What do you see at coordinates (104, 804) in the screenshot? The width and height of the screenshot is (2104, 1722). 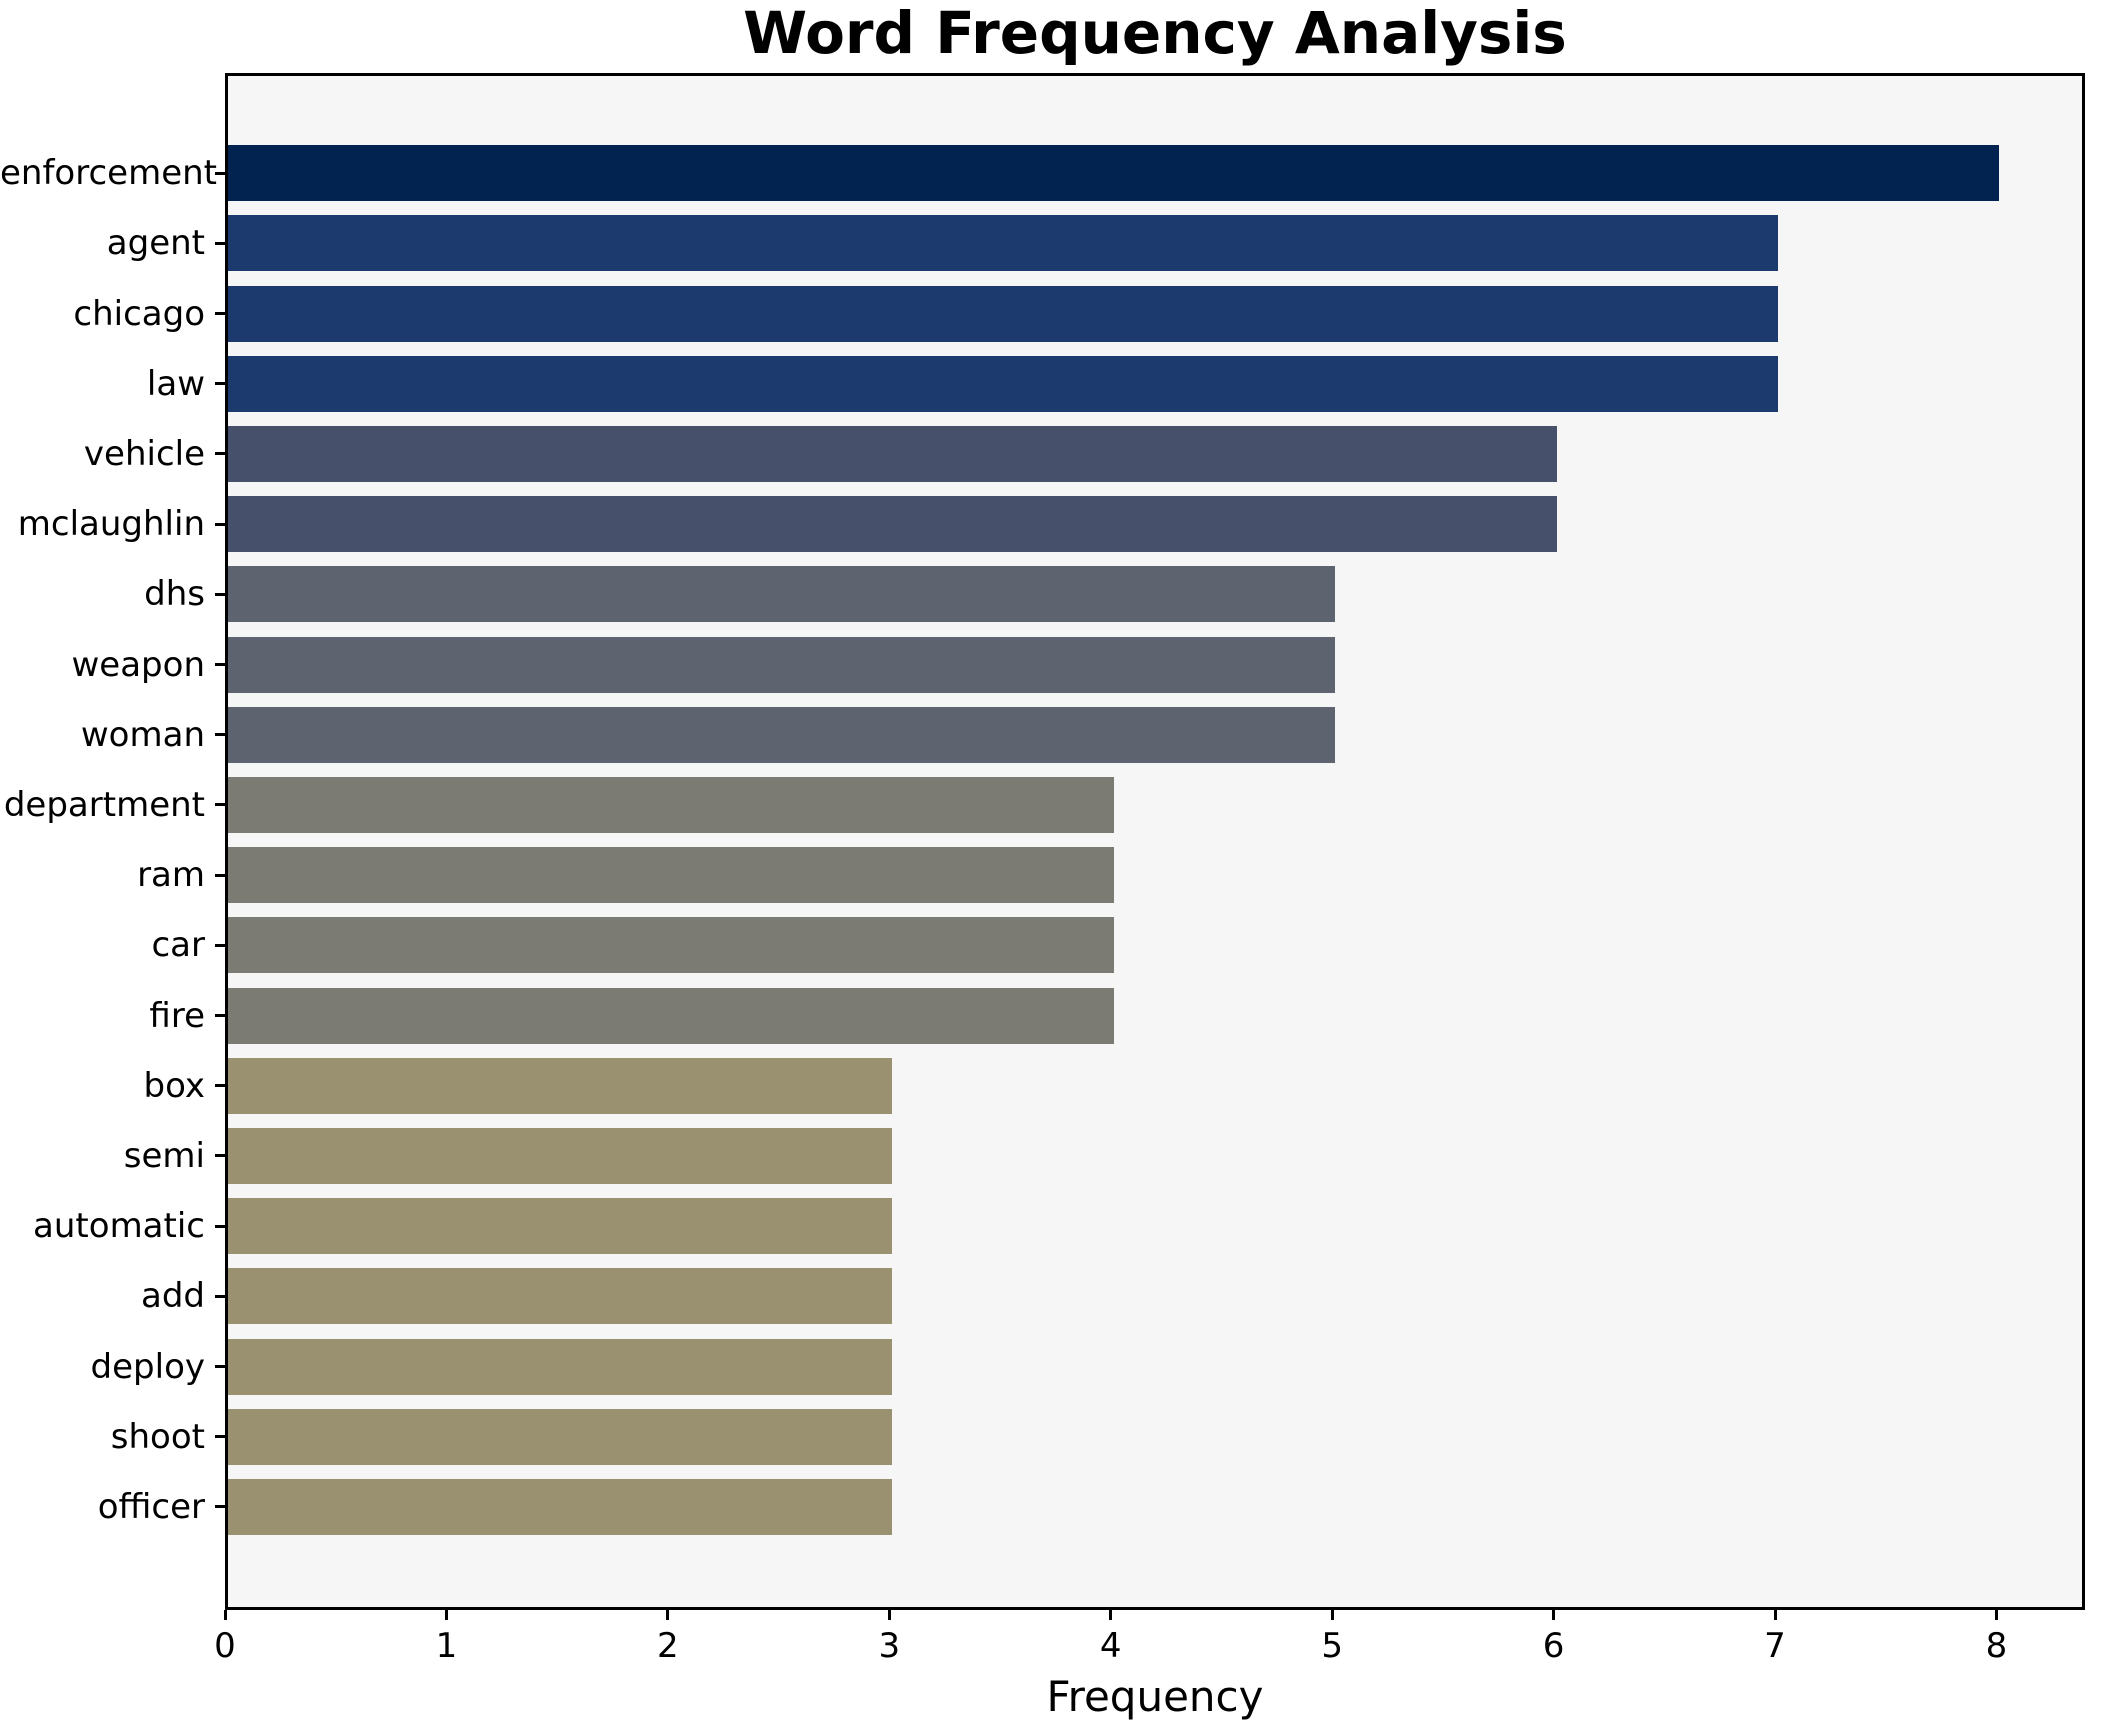 I see `y-tick-label: department` at bounding box center [104, 804].